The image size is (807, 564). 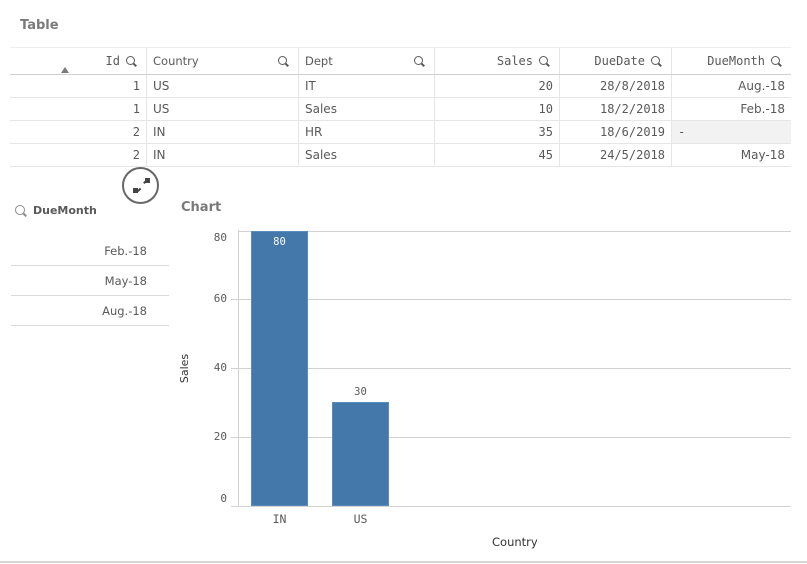 What do you see at coordinates (367, 132) in the screenshot?
I see `cell-dept: HR` at bounding box center [367, 132].